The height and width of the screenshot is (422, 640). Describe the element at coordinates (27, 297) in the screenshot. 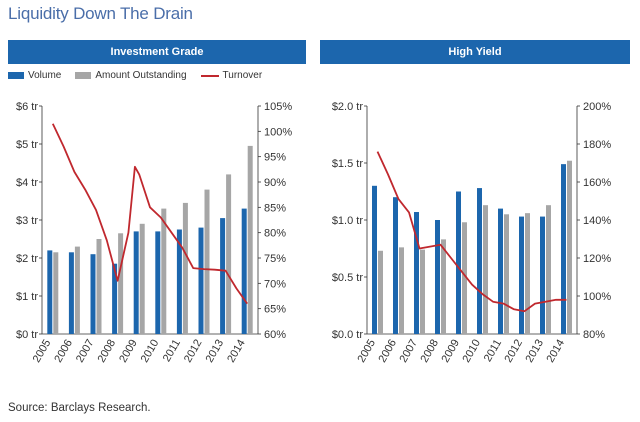

I see `y-tick-label-left: $1 tr` at that location.